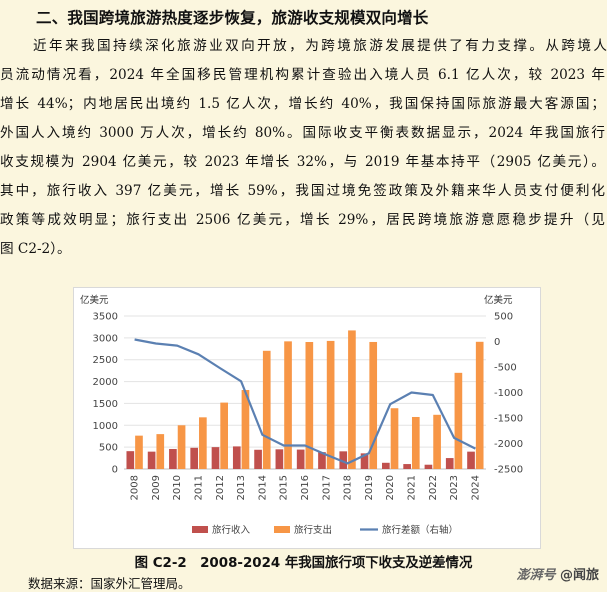 The image size is (607, 592). What do you see at coordinates (135, 487) in the screenshot?
I see `x-tick-label: 2008` at bounding box center [135, 487].